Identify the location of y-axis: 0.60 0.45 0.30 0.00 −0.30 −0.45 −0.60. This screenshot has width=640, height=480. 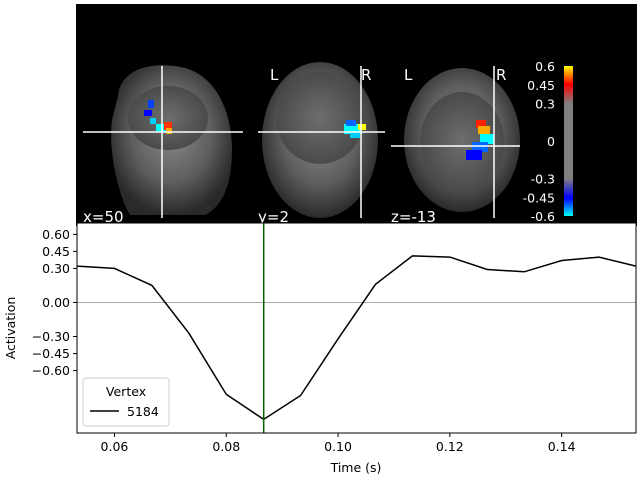
(54, 302).